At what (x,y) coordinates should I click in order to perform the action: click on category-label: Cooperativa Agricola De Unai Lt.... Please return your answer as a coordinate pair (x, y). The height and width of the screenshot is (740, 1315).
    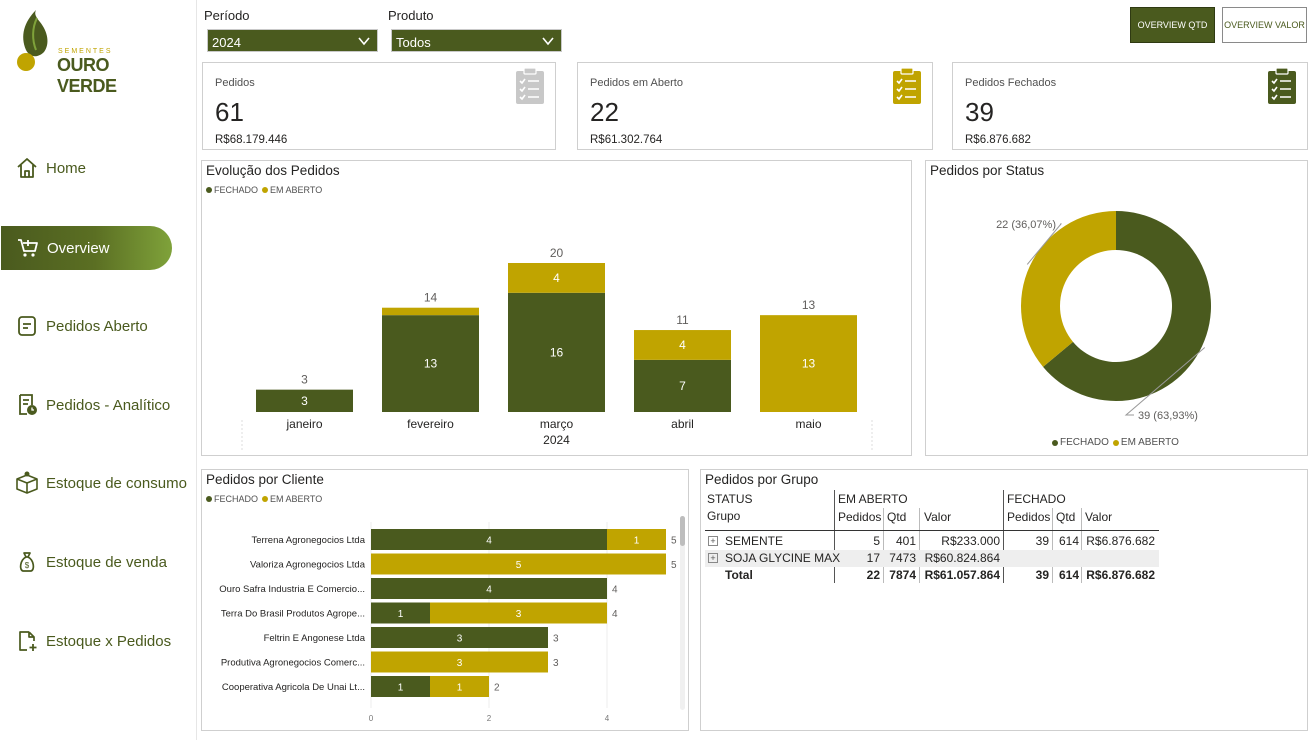
    Looking at the image, I should click on (293, 687).